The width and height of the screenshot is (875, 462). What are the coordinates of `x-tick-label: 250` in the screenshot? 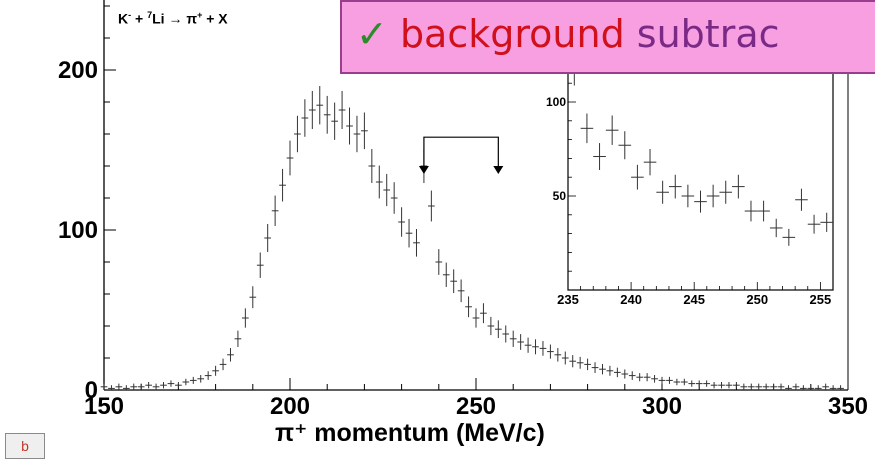 It's located at (476, 406).